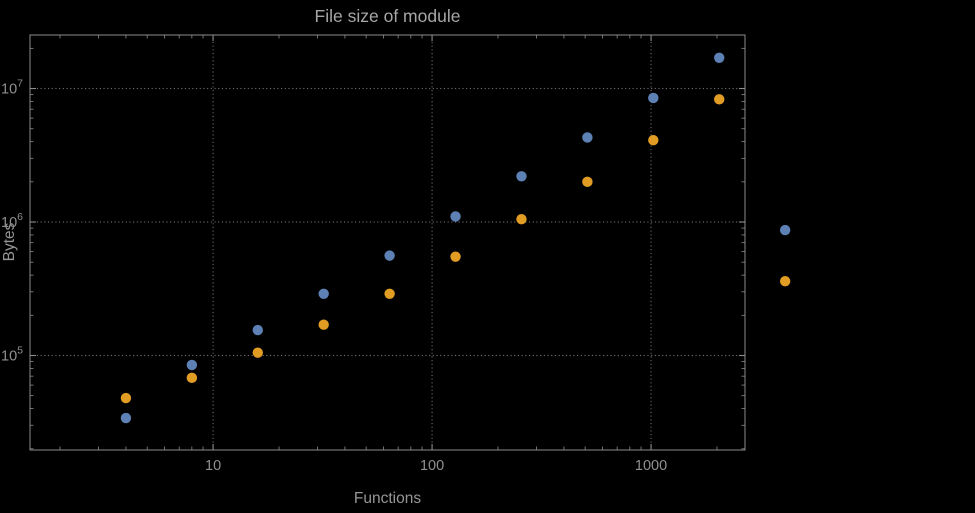 The height and width of the screenshot is (513, 975). I want to click on y-tick-label: 10⁶, so click(12, 221).